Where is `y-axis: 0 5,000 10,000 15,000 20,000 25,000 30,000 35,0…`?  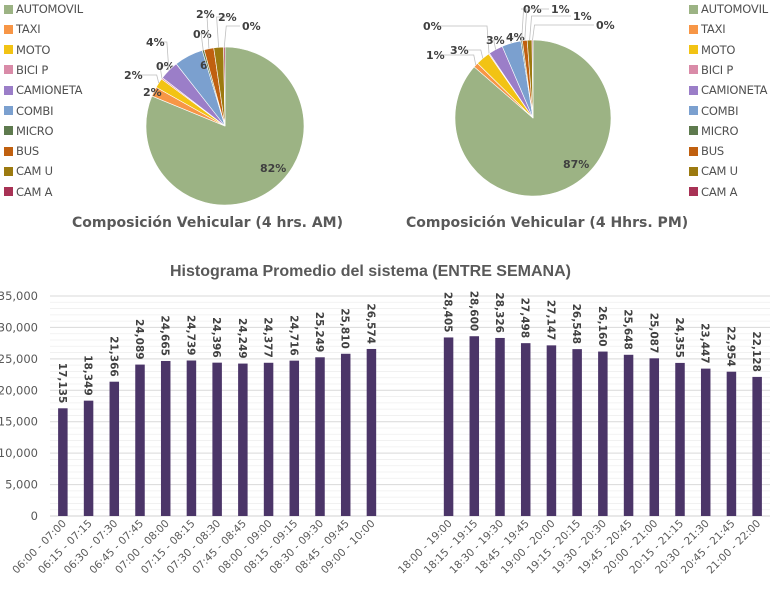
y-axis: 0 5,000 10,000 15,000 20,000 25,000 30,000 35,0… is located at coordinates (19, 406).